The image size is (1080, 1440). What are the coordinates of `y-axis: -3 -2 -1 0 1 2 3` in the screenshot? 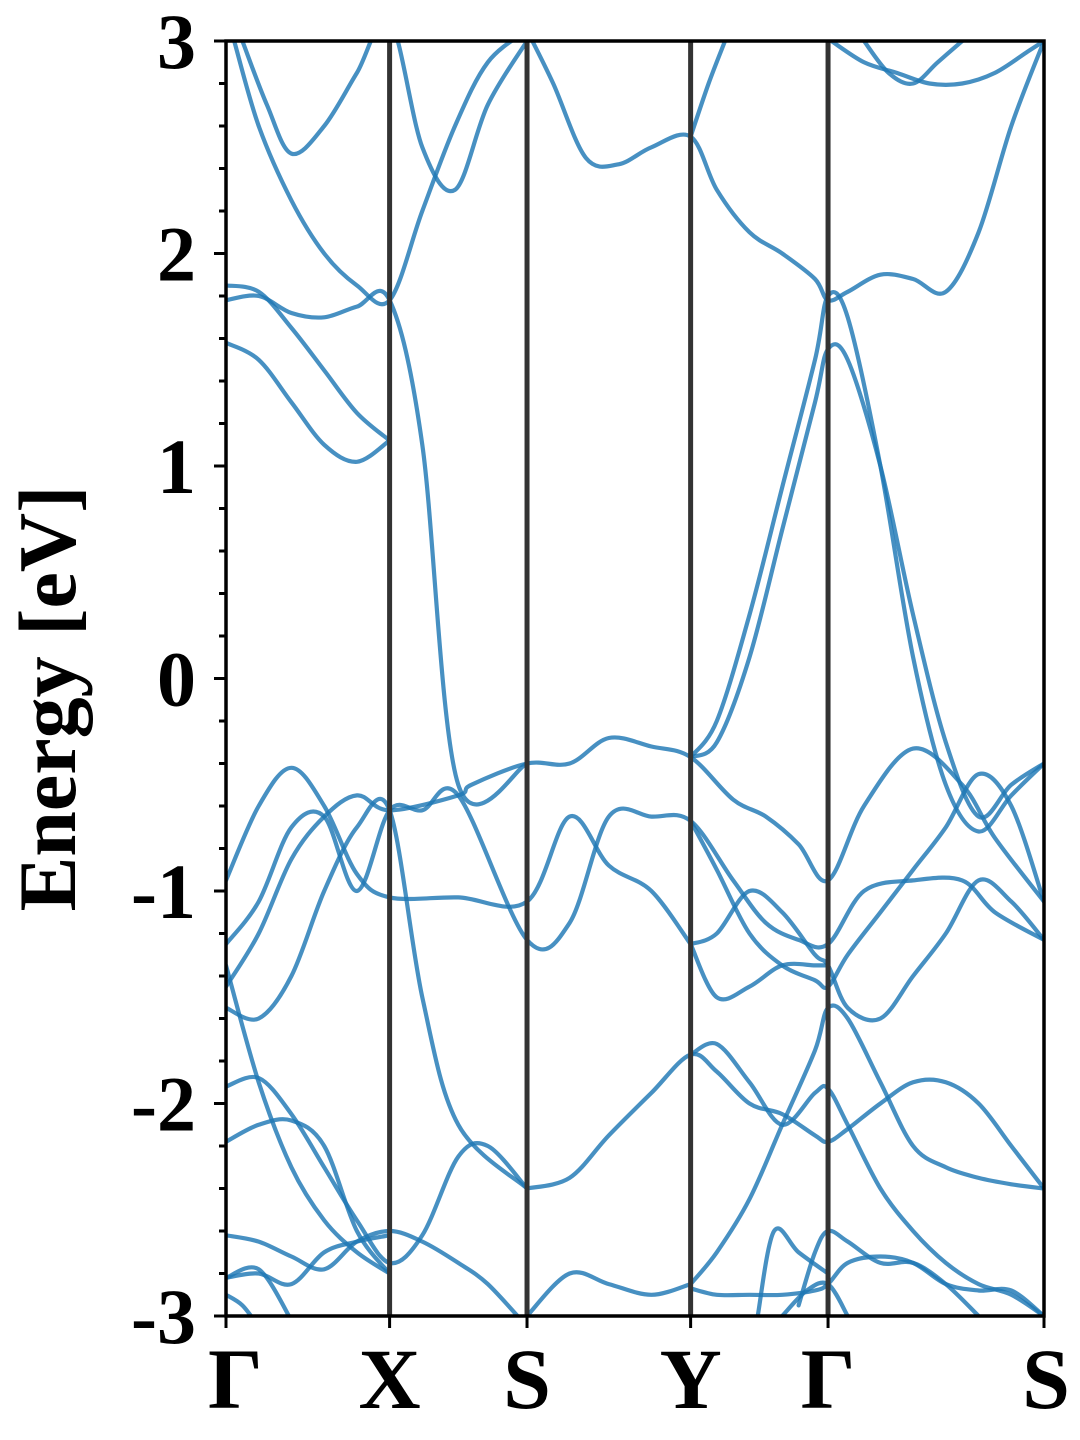 It's located at (178, 680).